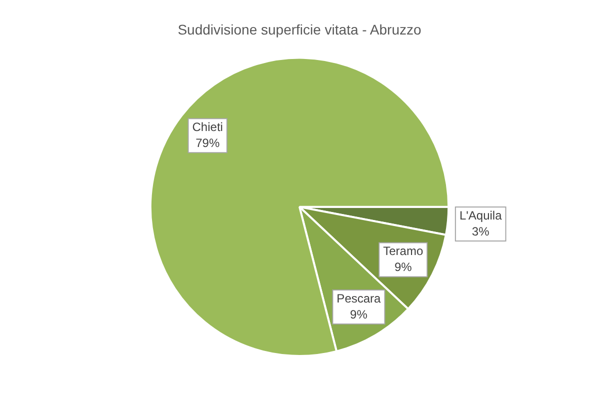 The width and height of the screenshot is (599, 395). I want to click on slice-label: Chieti, so click(207, 127).